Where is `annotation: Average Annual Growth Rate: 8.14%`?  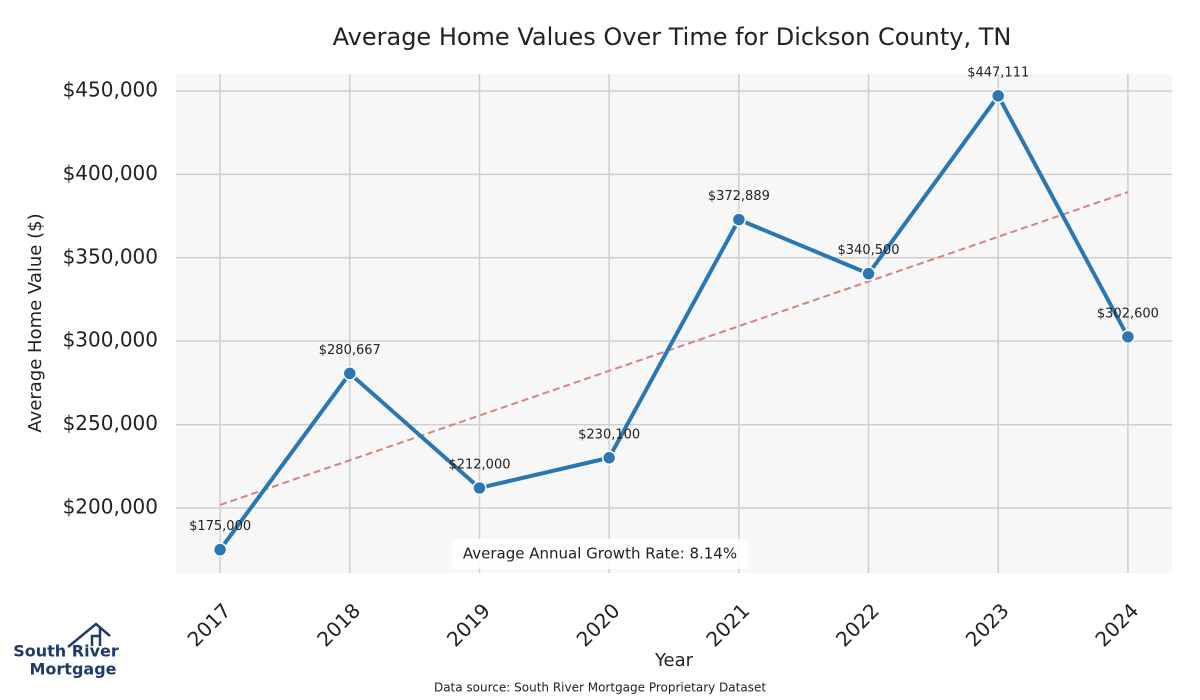 annotation: Average Annual Growth Rate: 8.14% is located at coordinates (600, 554).